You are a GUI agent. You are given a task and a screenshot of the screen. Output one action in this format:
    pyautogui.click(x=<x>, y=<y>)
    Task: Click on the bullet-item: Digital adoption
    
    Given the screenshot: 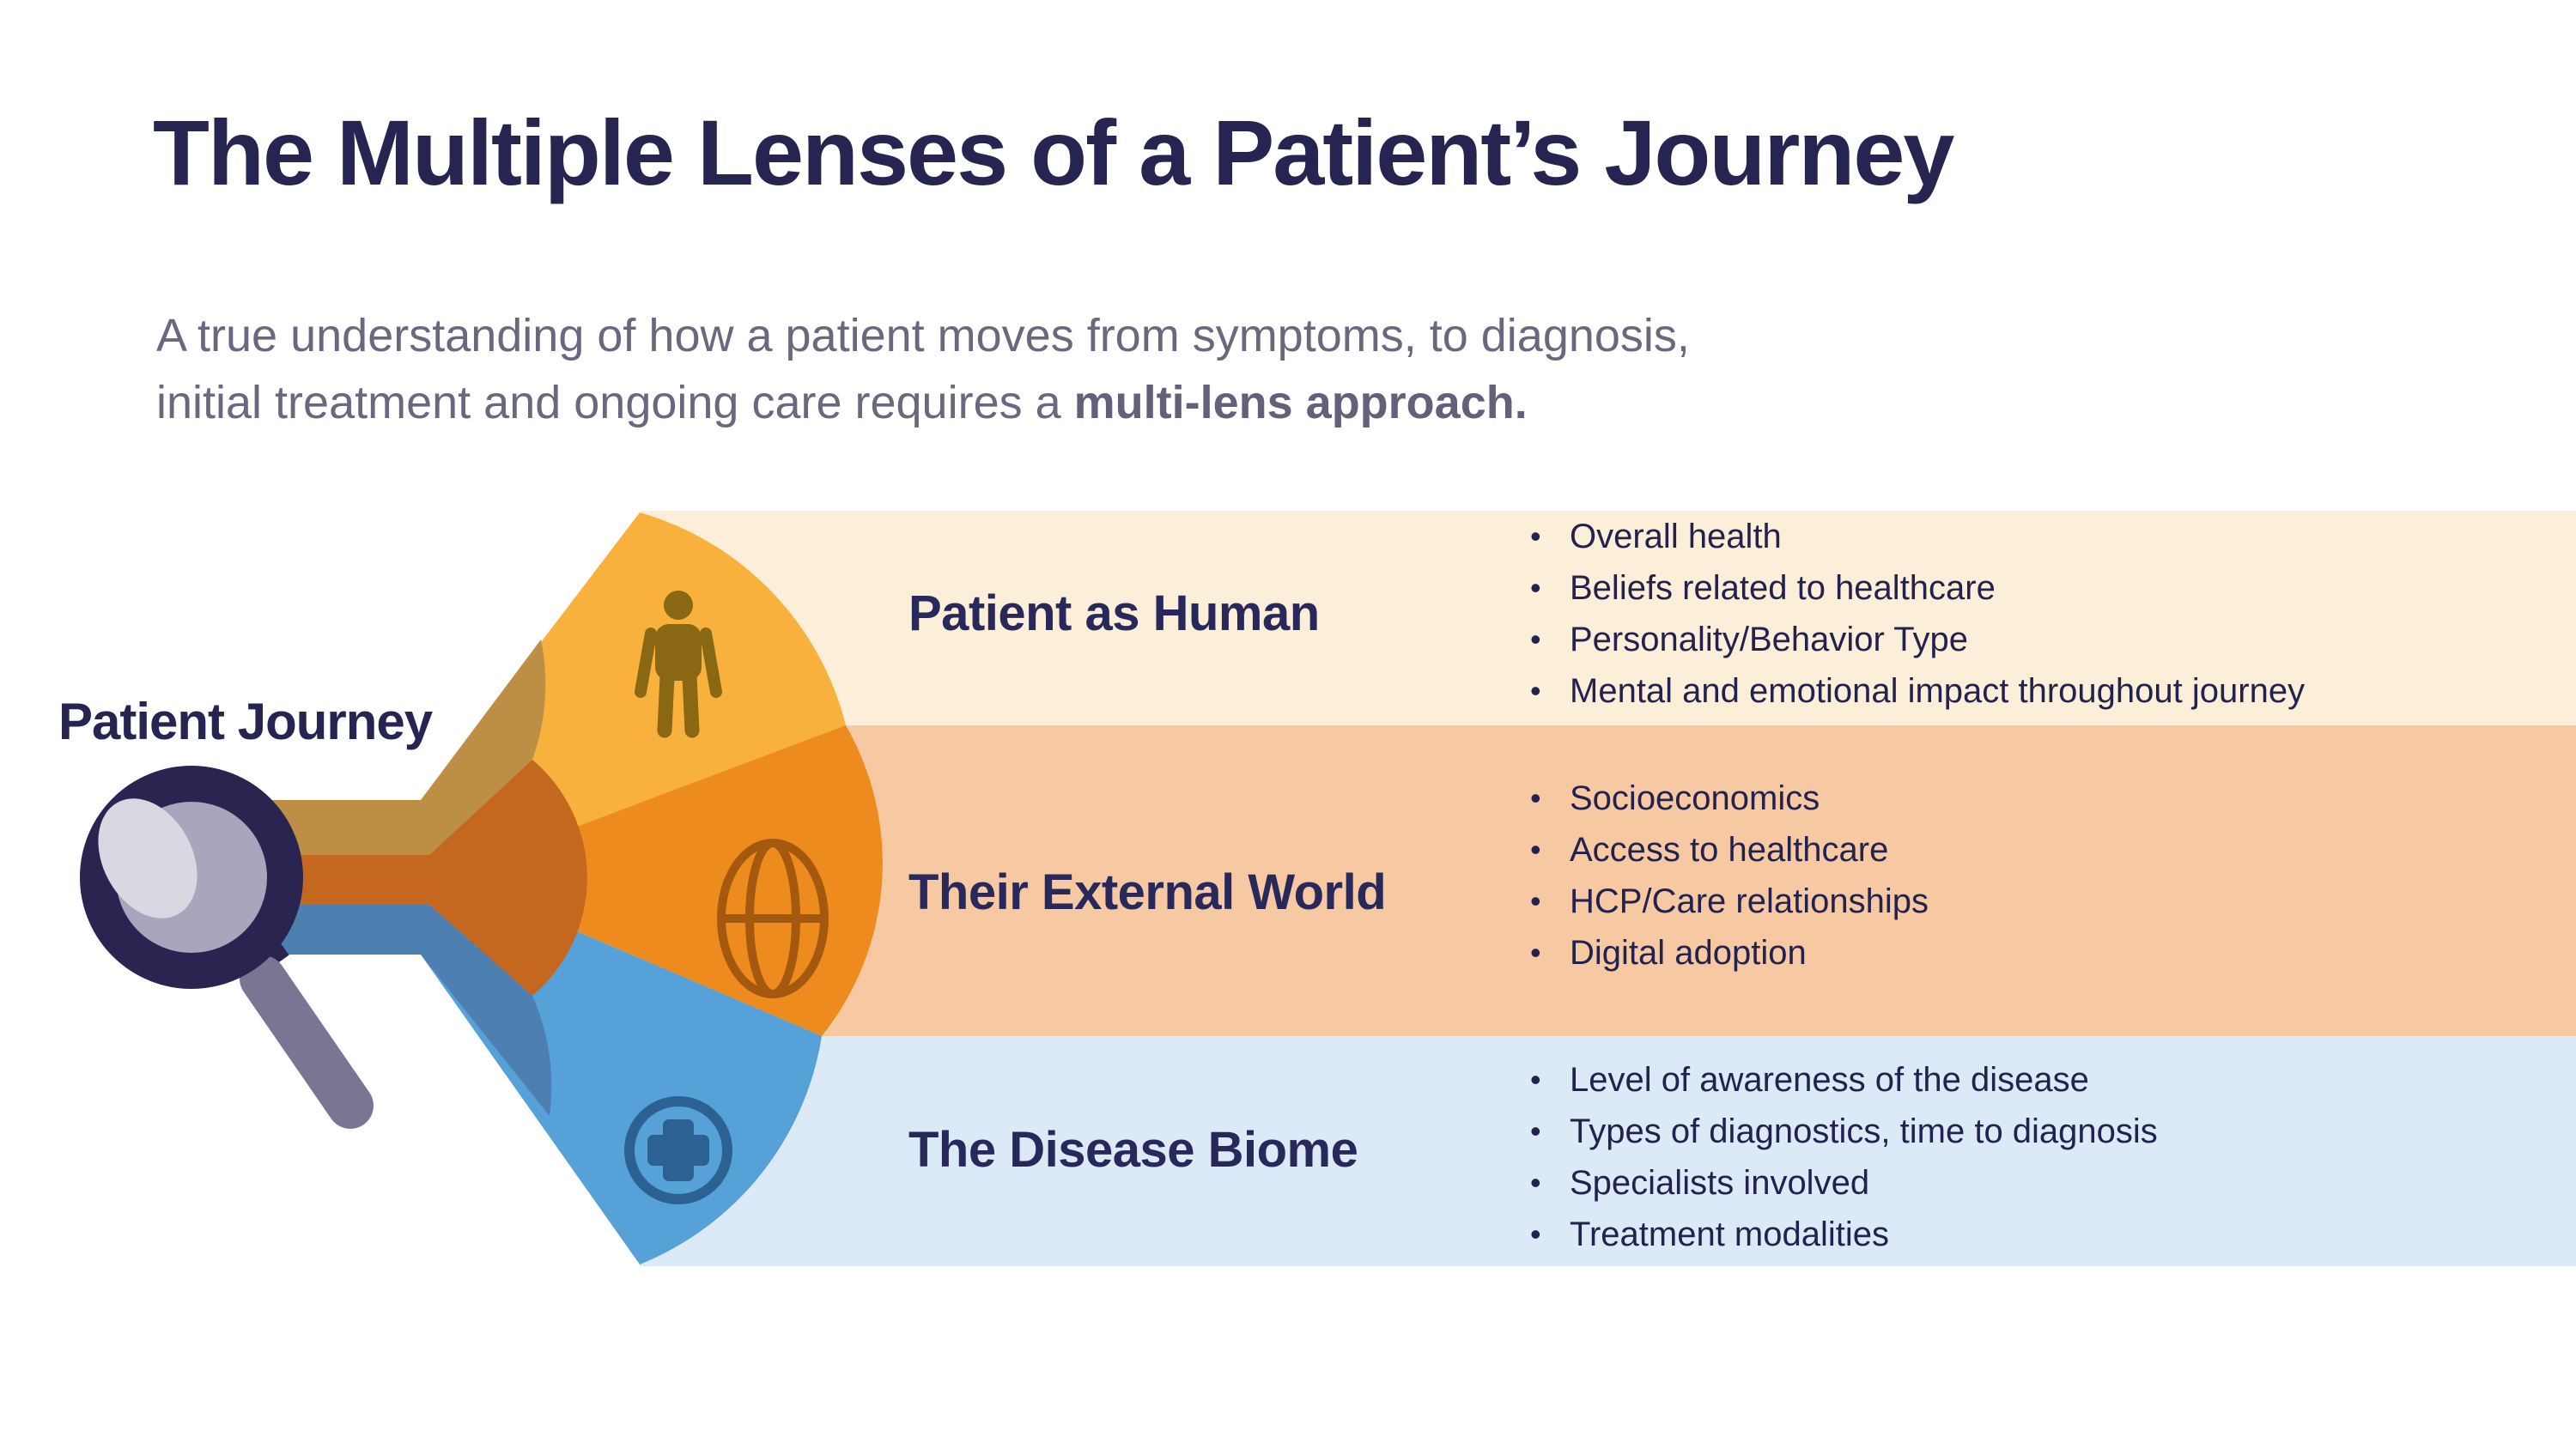 What is the action you would take?
    pyautogui.click(x=1729, y=953)
    